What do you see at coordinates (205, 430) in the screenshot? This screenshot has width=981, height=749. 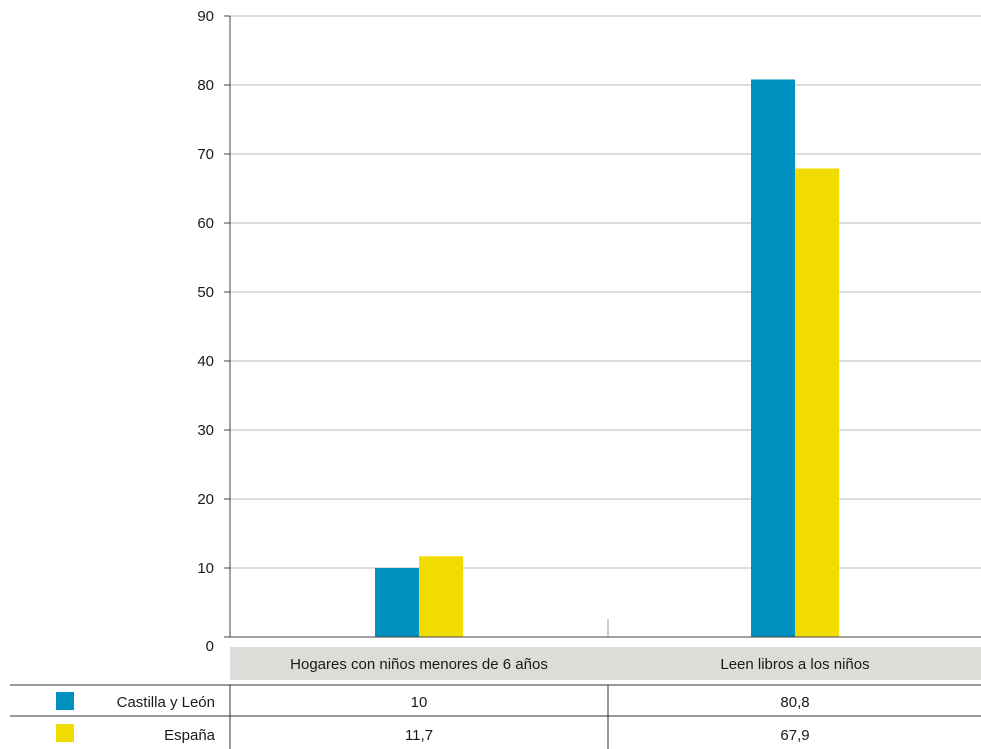 I see `y-tick-label-30: 30` at bounding box center [205, 430].